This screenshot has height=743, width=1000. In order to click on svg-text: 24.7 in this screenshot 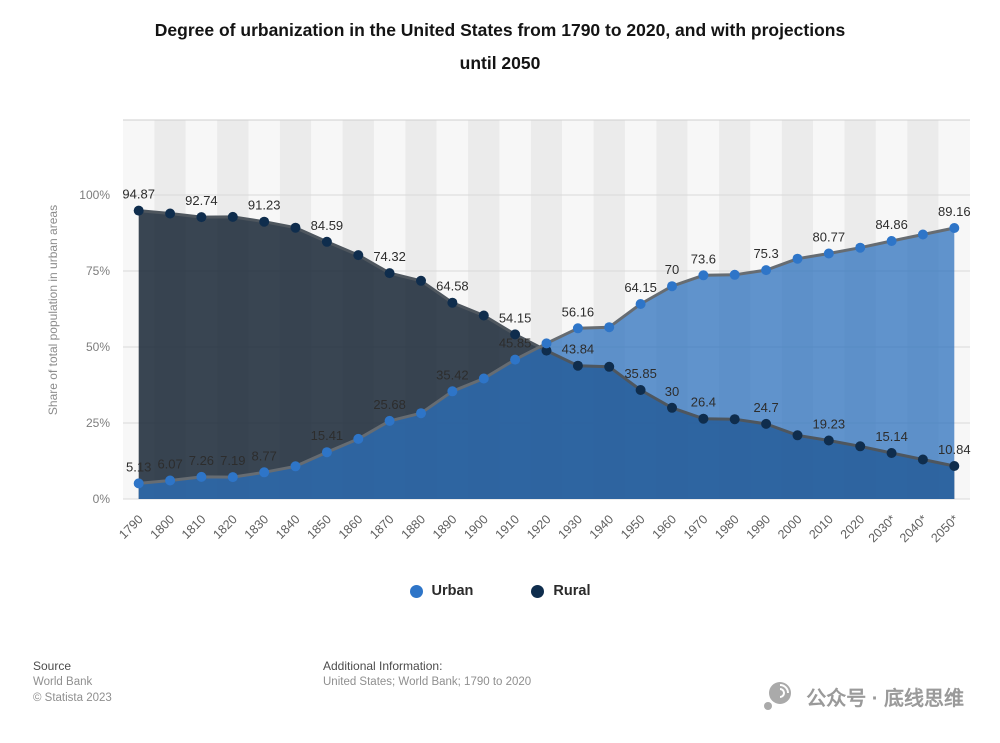, I will do `click(765, 407)`.